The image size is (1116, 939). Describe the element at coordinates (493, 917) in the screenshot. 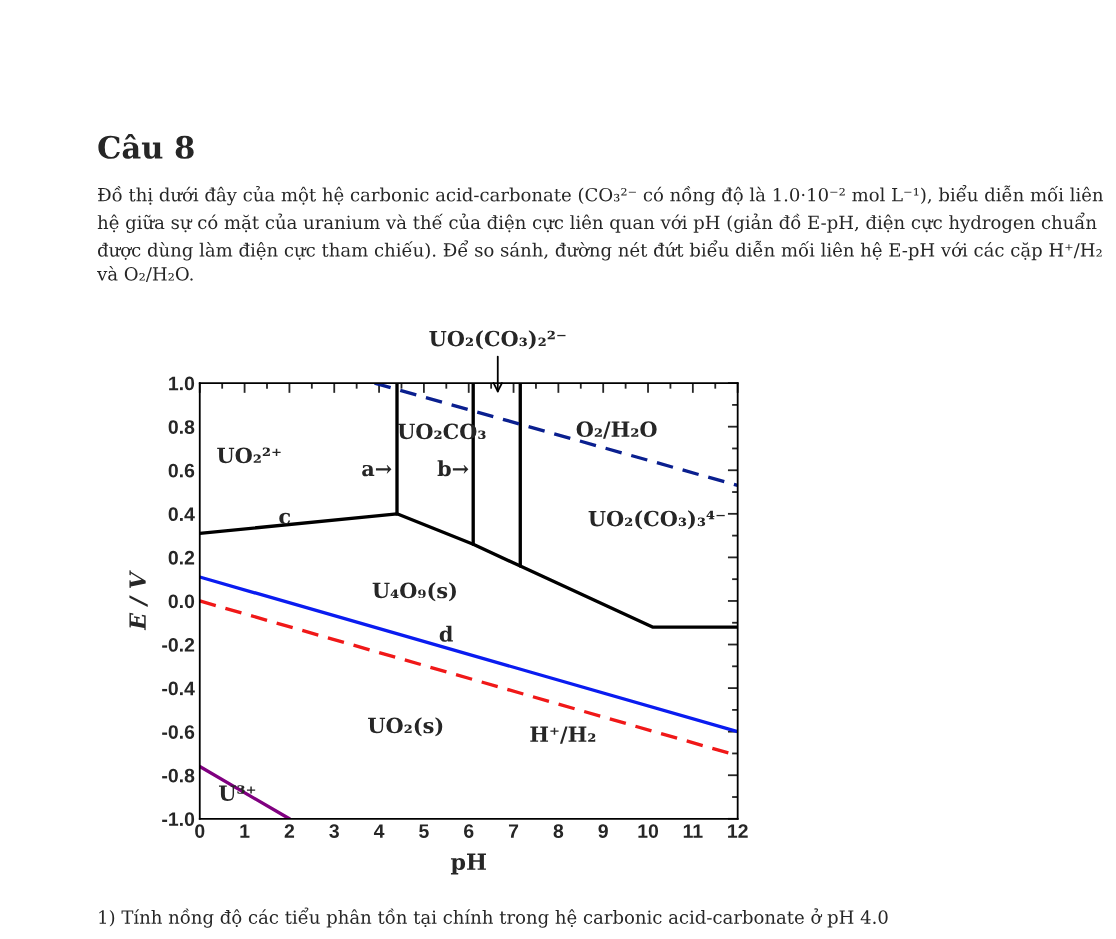

I see `text: 1) Tính nồng độ các tiểu phân tồn tại chính trong hệ carbonic acid-carbonate ở pH 4.0` at that location.